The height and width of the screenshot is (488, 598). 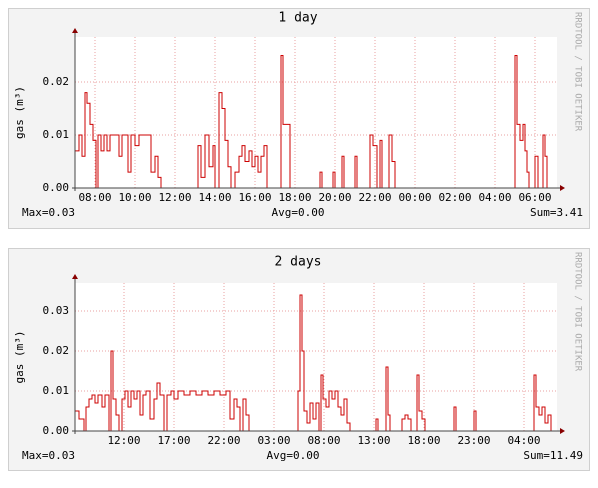 I want to click on x-tick-label: 02:00, so click(x=454, y=197).